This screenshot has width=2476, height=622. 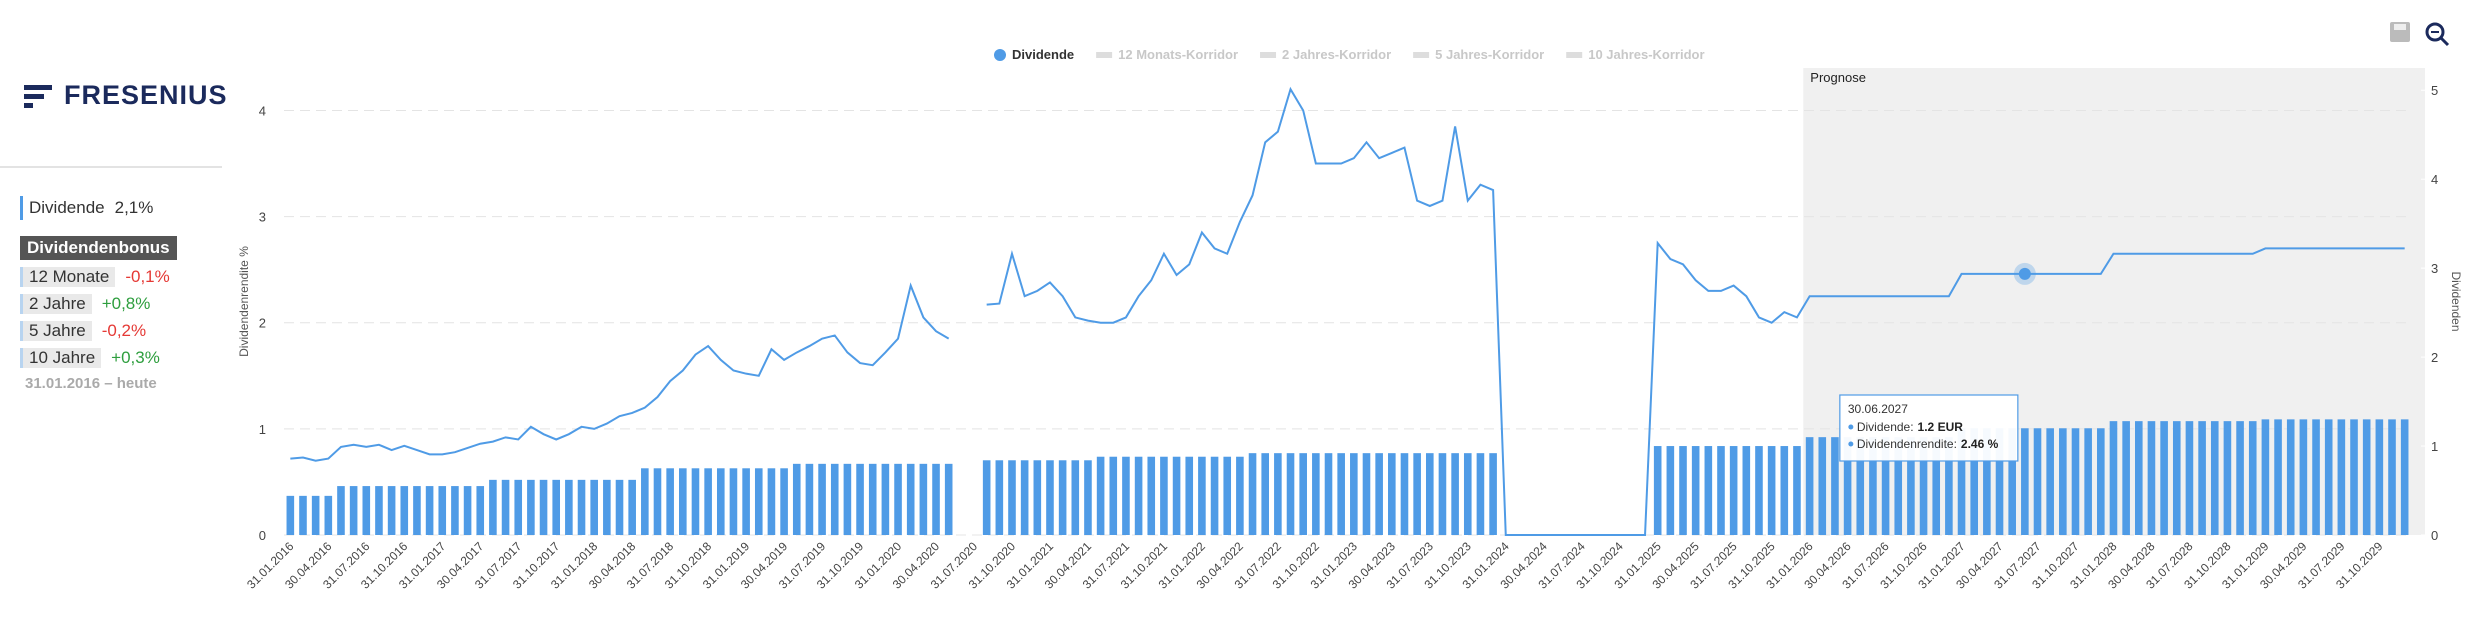 What do you see at coordinates (244, 301) in the screenshot?
I see `y-axis-title: Dividendenrendite %` at bounding box center [244, 301].